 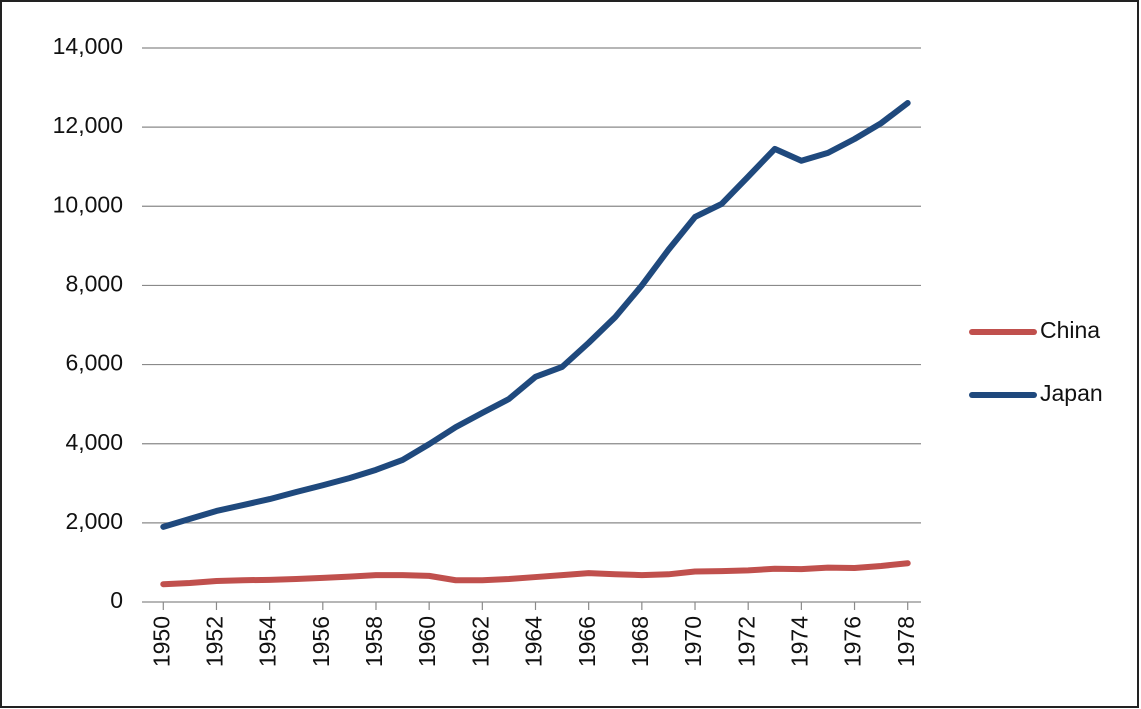 What do you see at coordinates (94, 521) in the screenshot?
I see `y-tick-label: 2,000` at bounding box center [94, 521].